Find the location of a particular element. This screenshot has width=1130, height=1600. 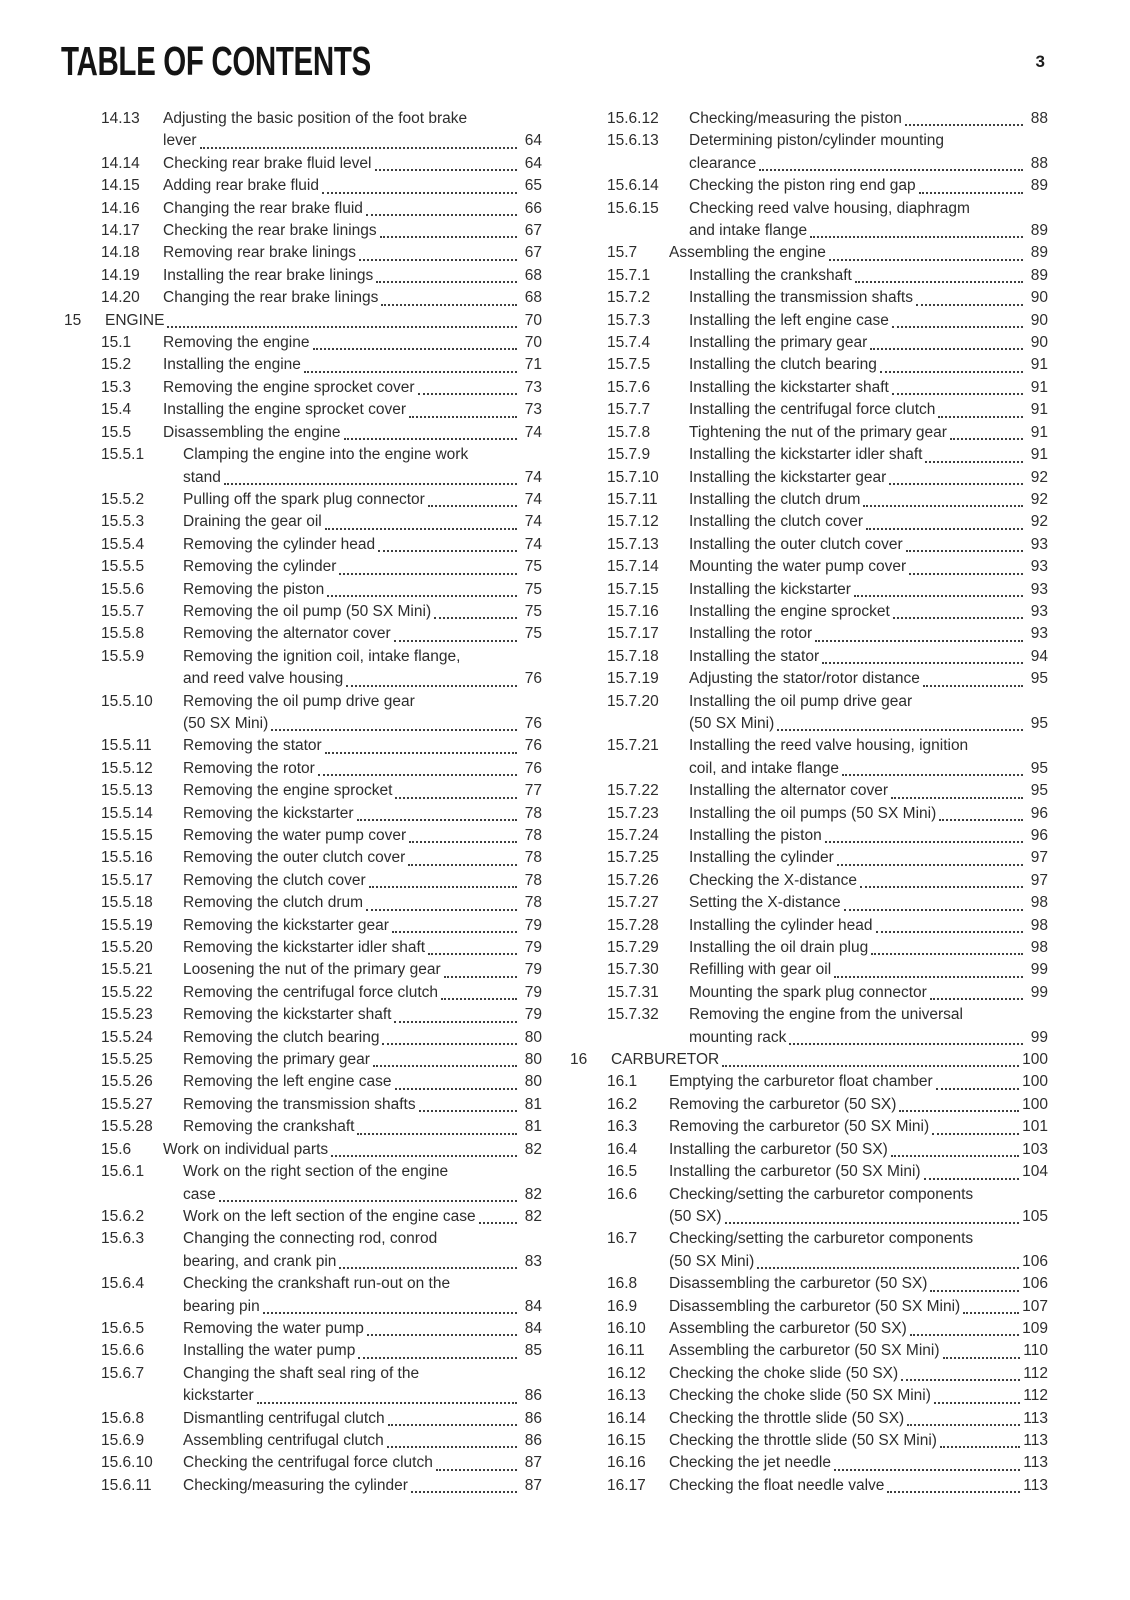

toc-entry-body: Checking the jet needle 113 is located at coordinates (858, 1463).